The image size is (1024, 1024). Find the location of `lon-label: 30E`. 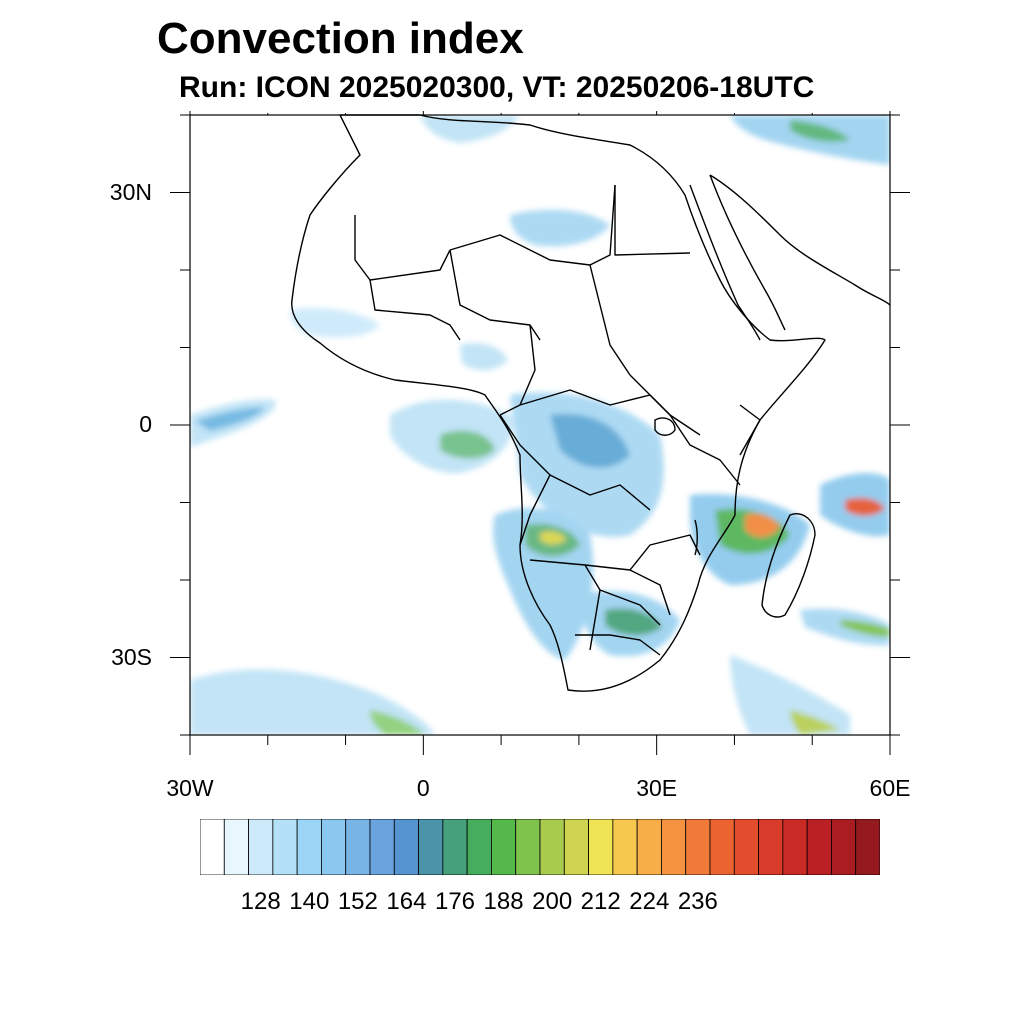

lon-label: 30E is located at coordinates (657, 788).